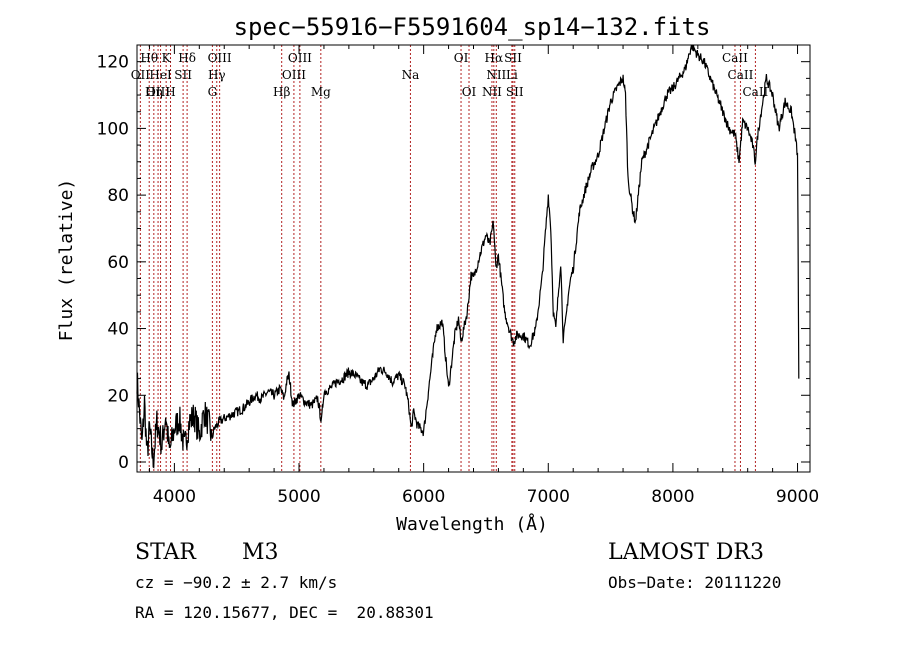 This screenshot has width=900, height=649. Describe the element at coordinates (187, 58) in the screenshot. I see `line-label-2: Hδ` at that location.